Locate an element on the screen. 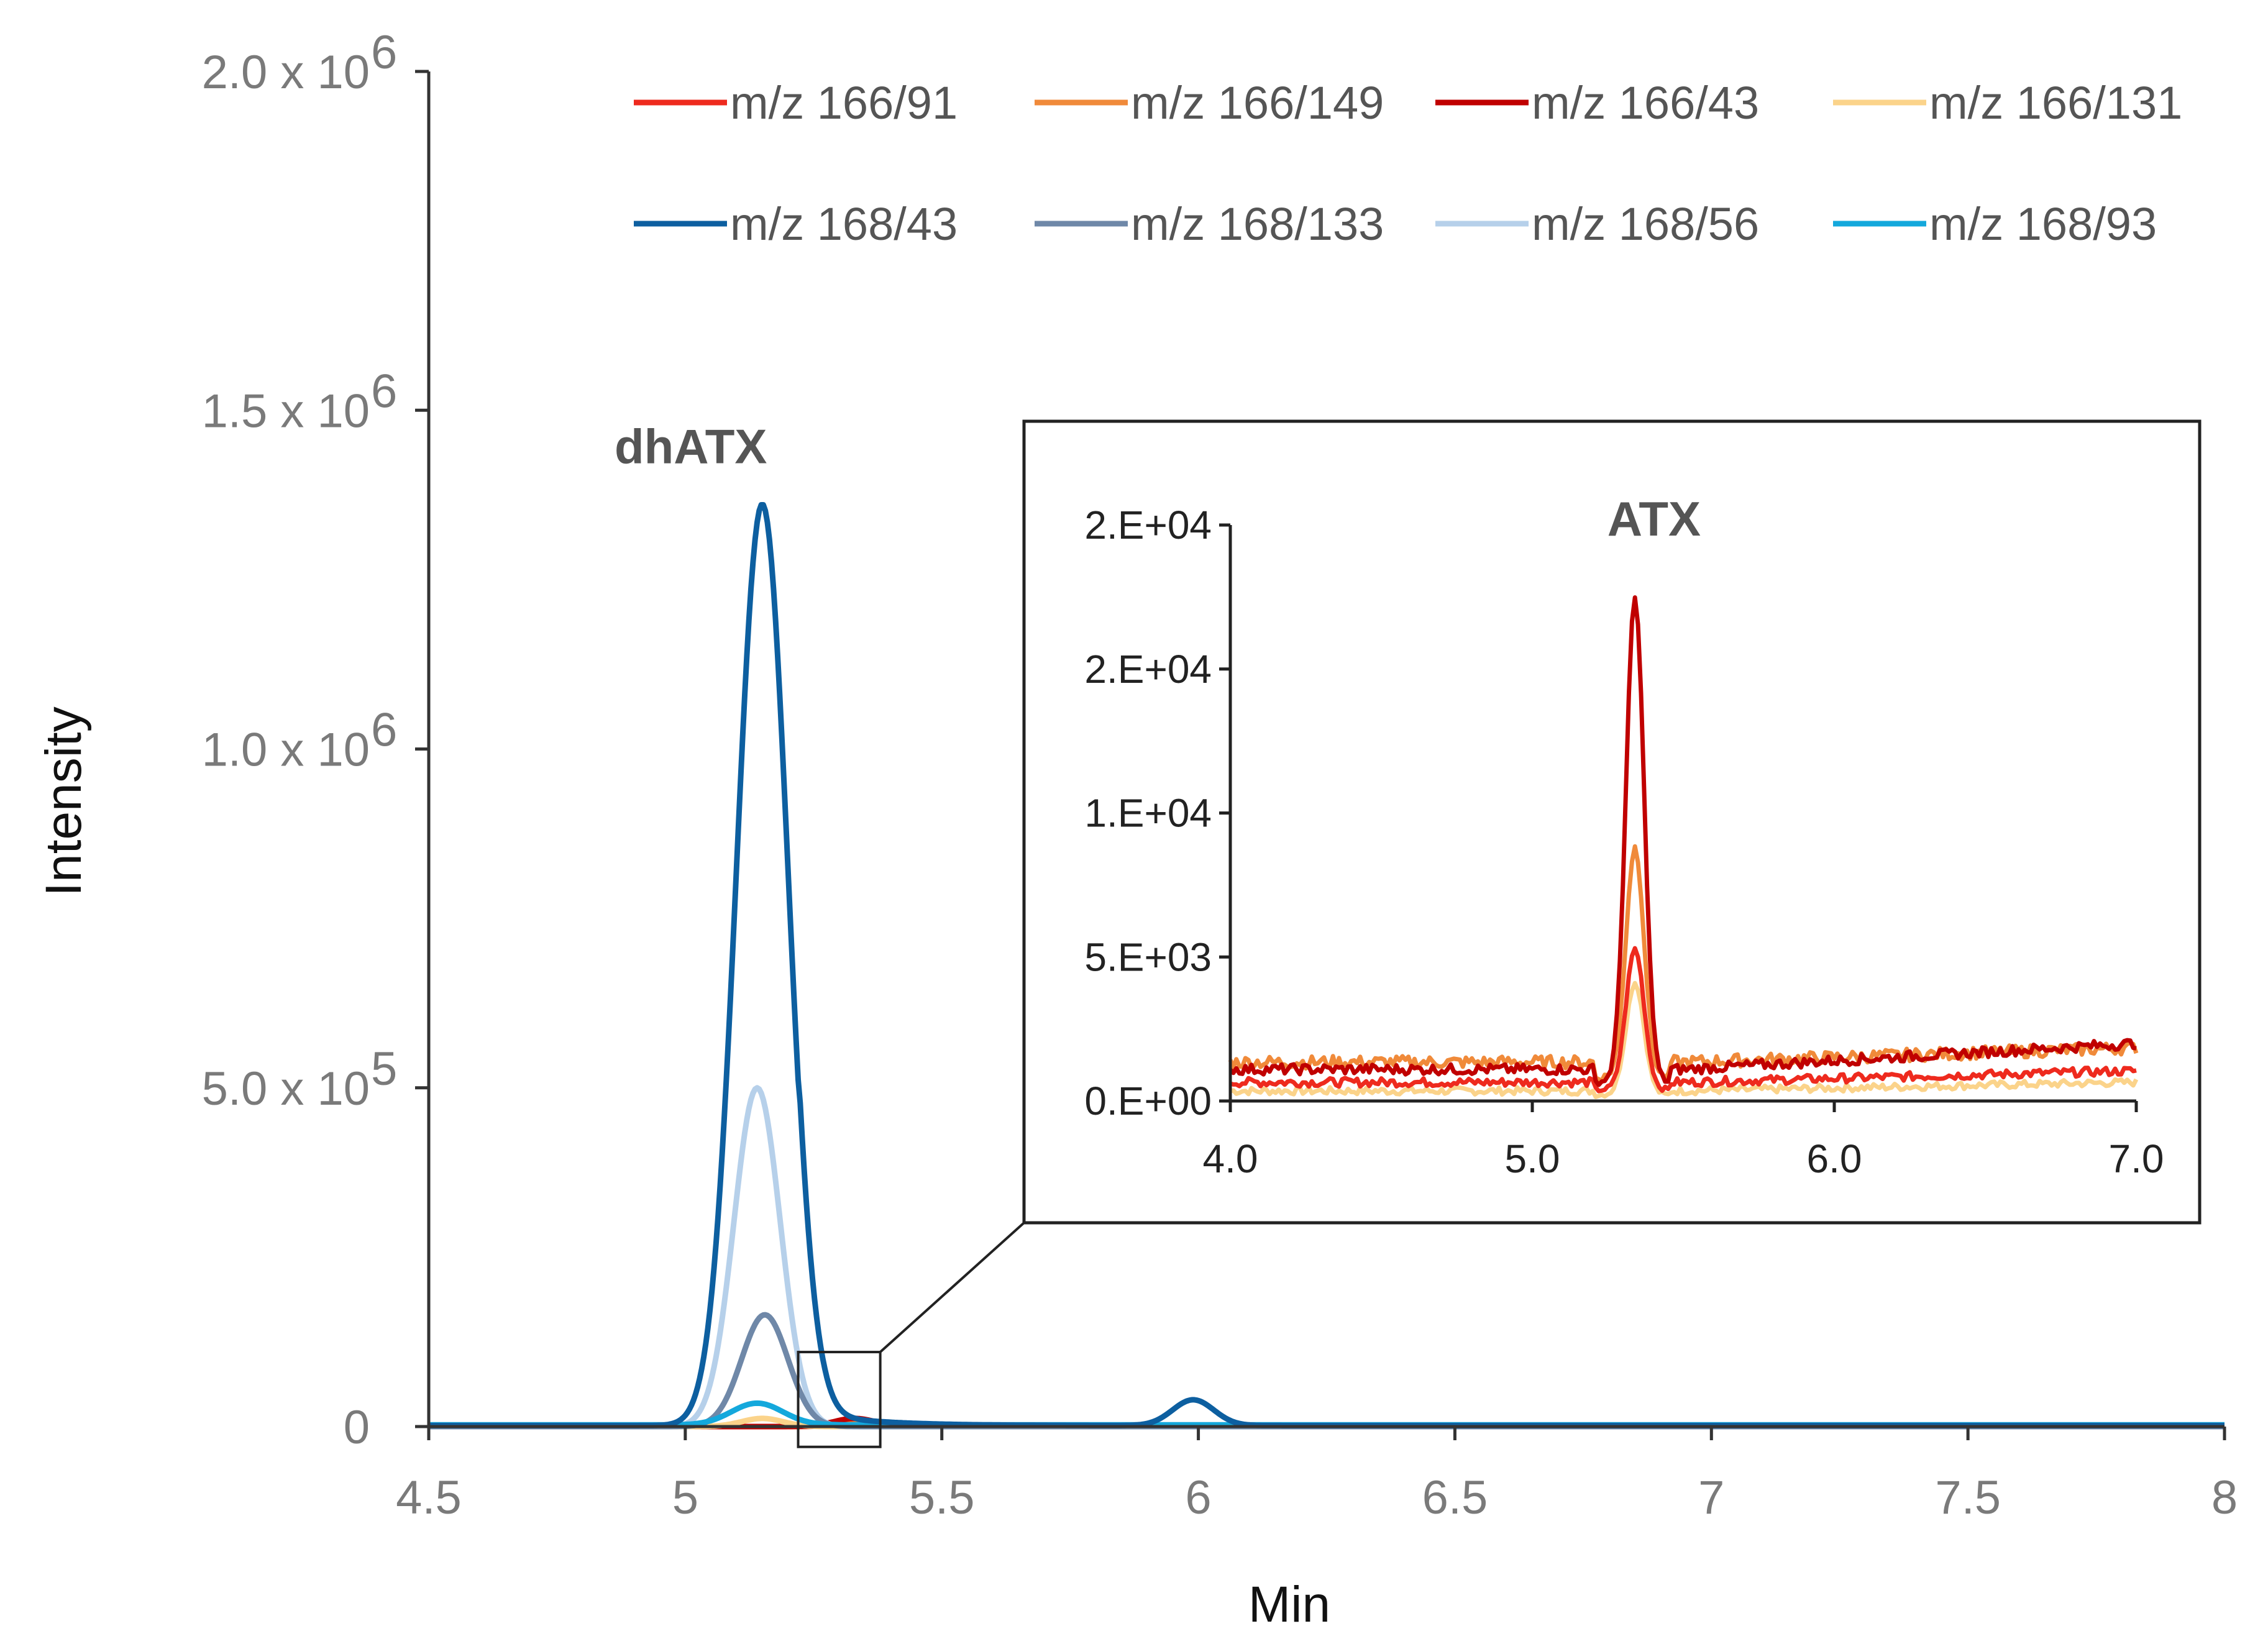 Image resolution: width=2268 pixels, height=1649 pixels. inset-series-group is located at coordinates (1683, 847).